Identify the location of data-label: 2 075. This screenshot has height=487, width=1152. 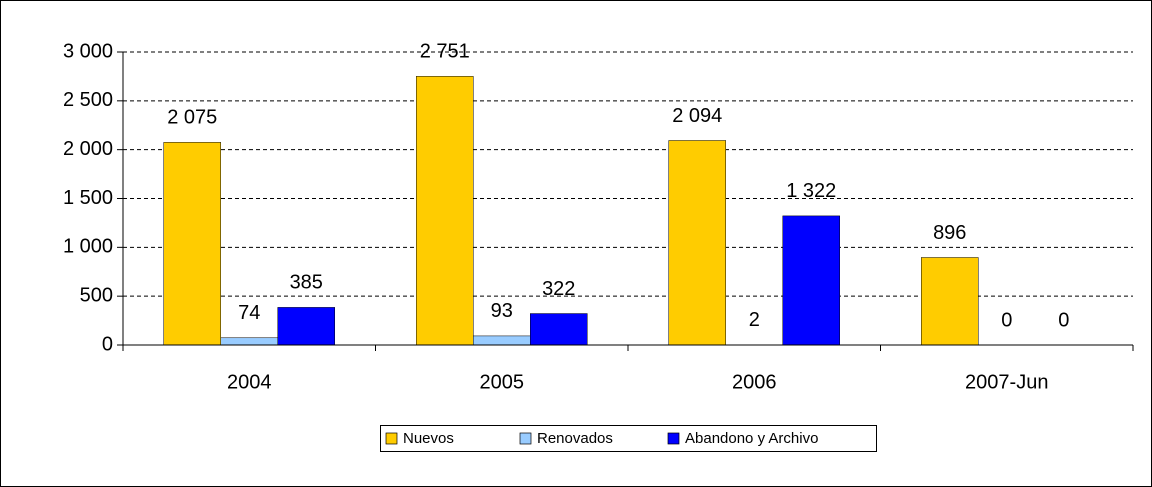
(192, 118).